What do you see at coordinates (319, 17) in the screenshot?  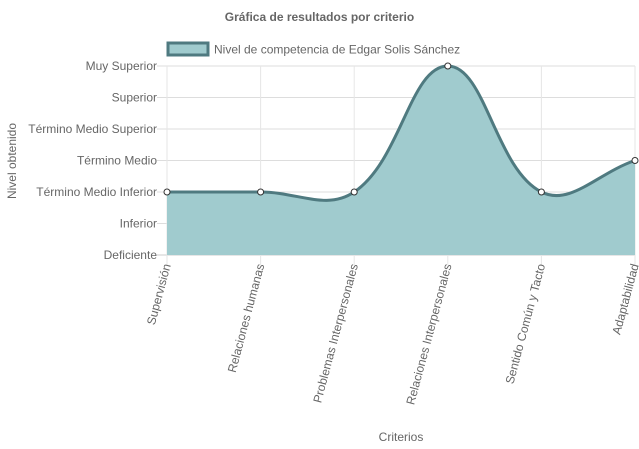 I see `chart-title: Gráfica de resultados por criterio` at bounding box center [319, 17].